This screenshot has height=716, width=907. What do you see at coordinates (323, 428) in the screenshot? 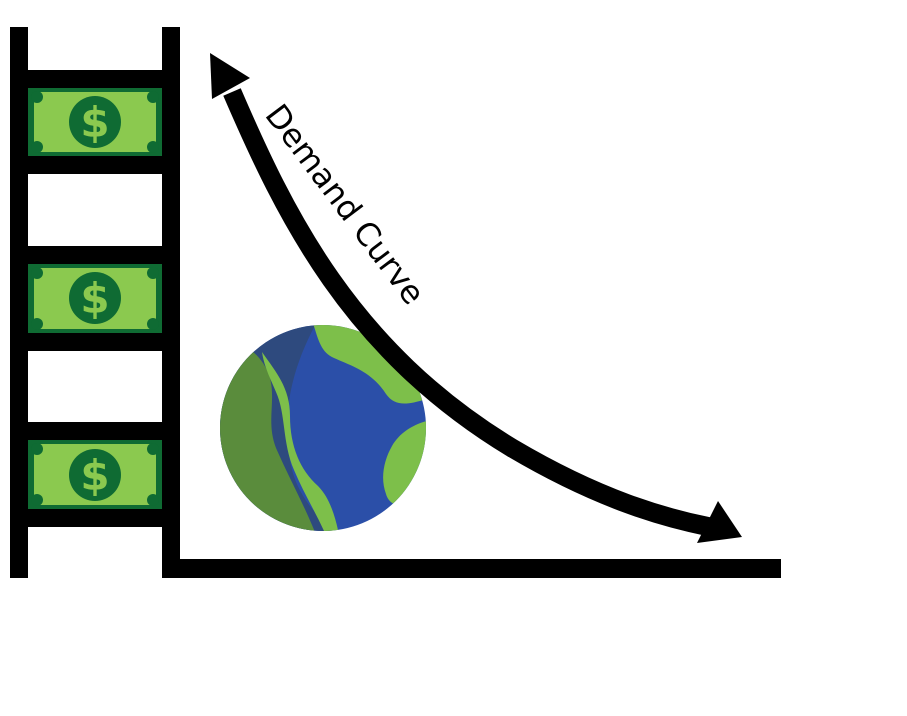
I see `earth-globe-icon` at bounding box center [323, 428].